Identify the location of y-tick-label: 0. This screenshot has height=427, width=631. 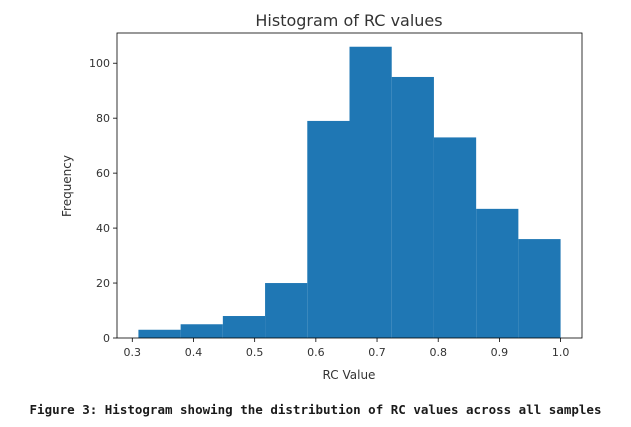
(106, 338).